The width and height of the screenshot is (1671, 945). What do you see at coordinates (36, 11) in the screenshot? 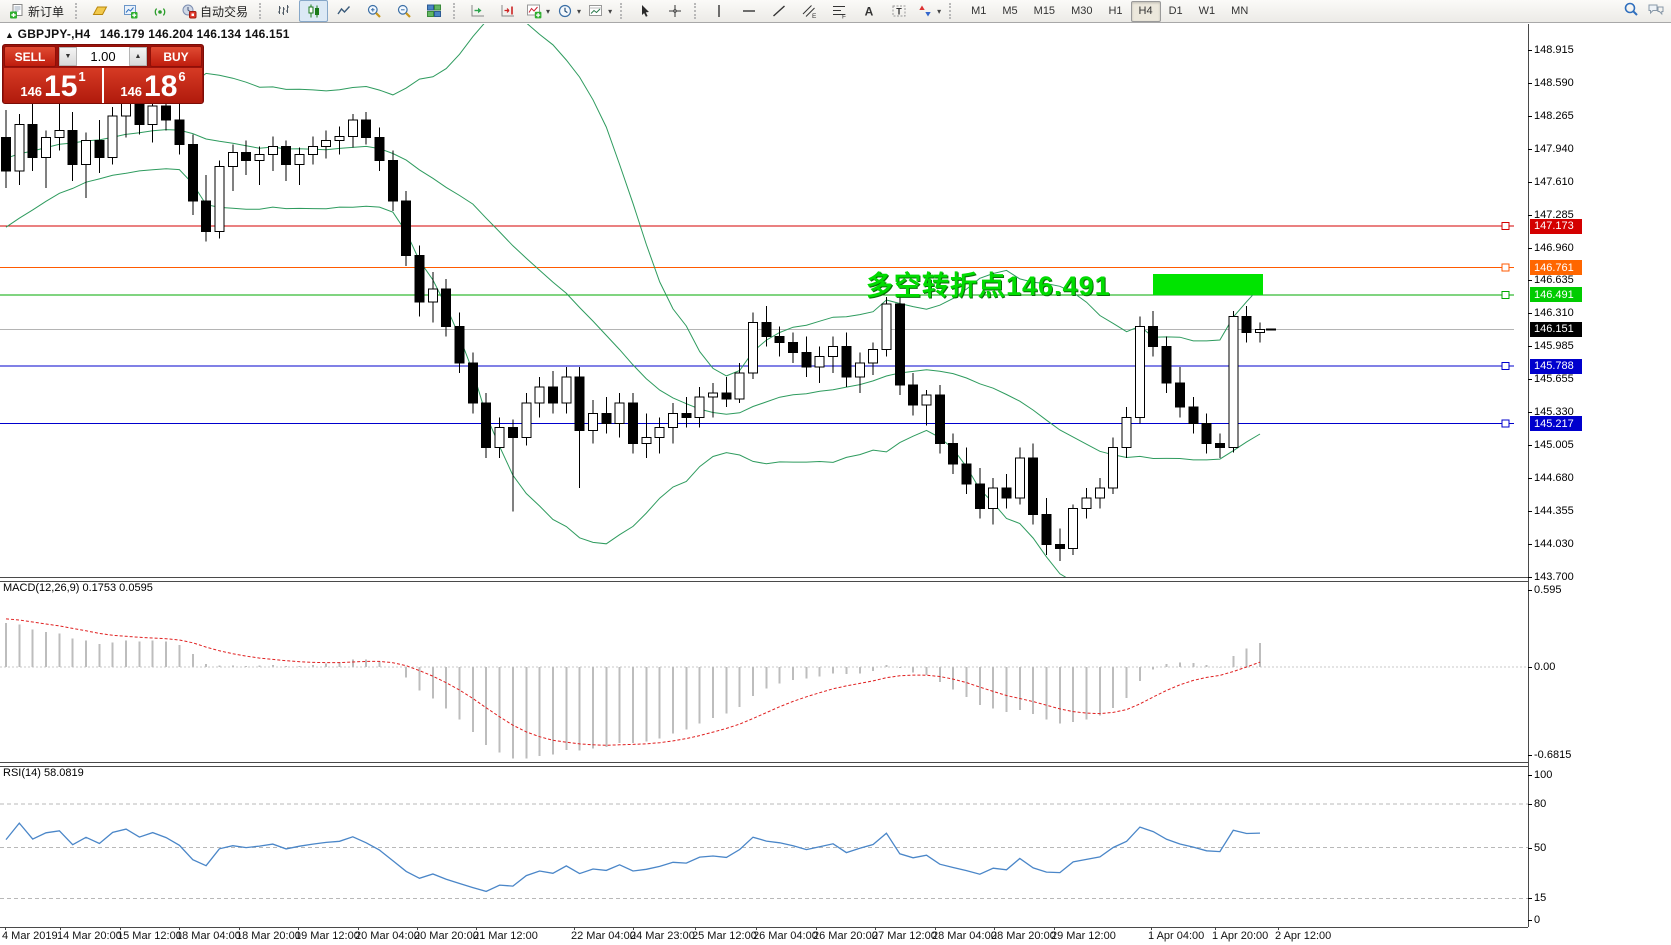
I see `new-order-button: 新订单` at bounding box center [36, 11].